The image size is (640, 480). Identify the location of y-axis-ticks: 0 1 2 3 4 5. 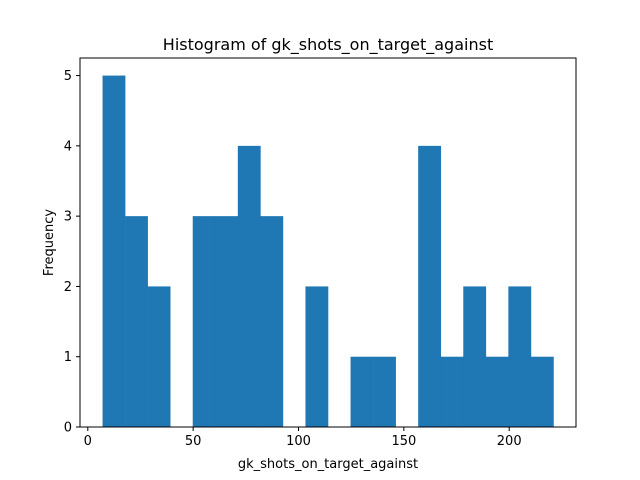
(72, 252).